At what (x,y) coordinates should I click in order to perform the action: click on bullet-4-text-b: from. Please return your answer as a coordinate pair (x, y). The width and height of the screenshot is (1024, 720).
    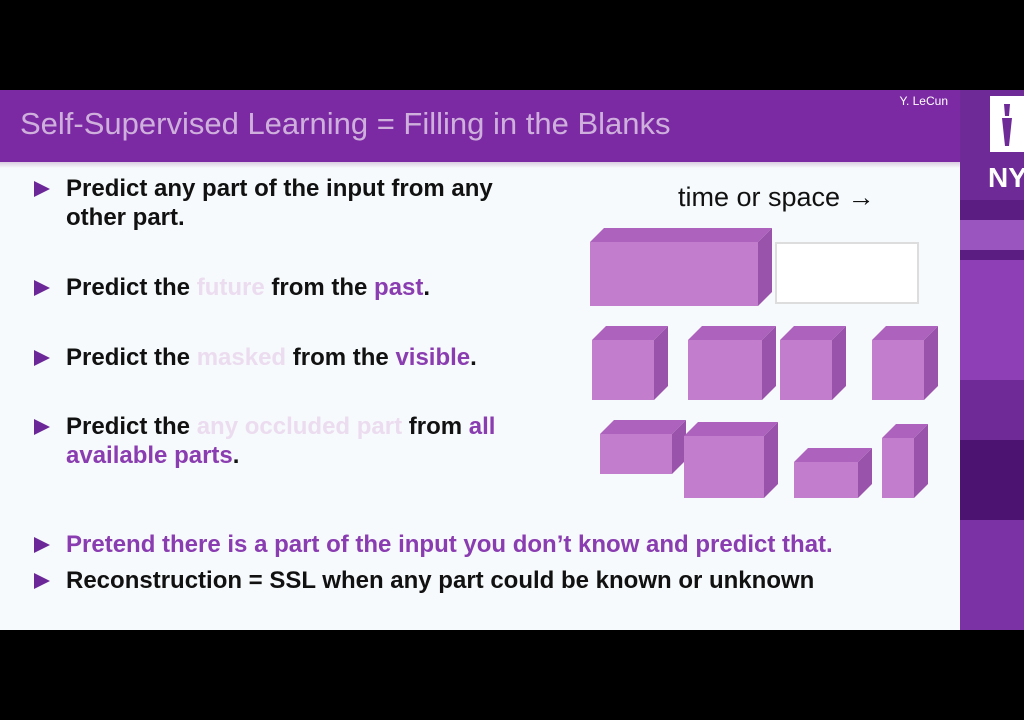
    Looking at the image, I should click on (435, 426).